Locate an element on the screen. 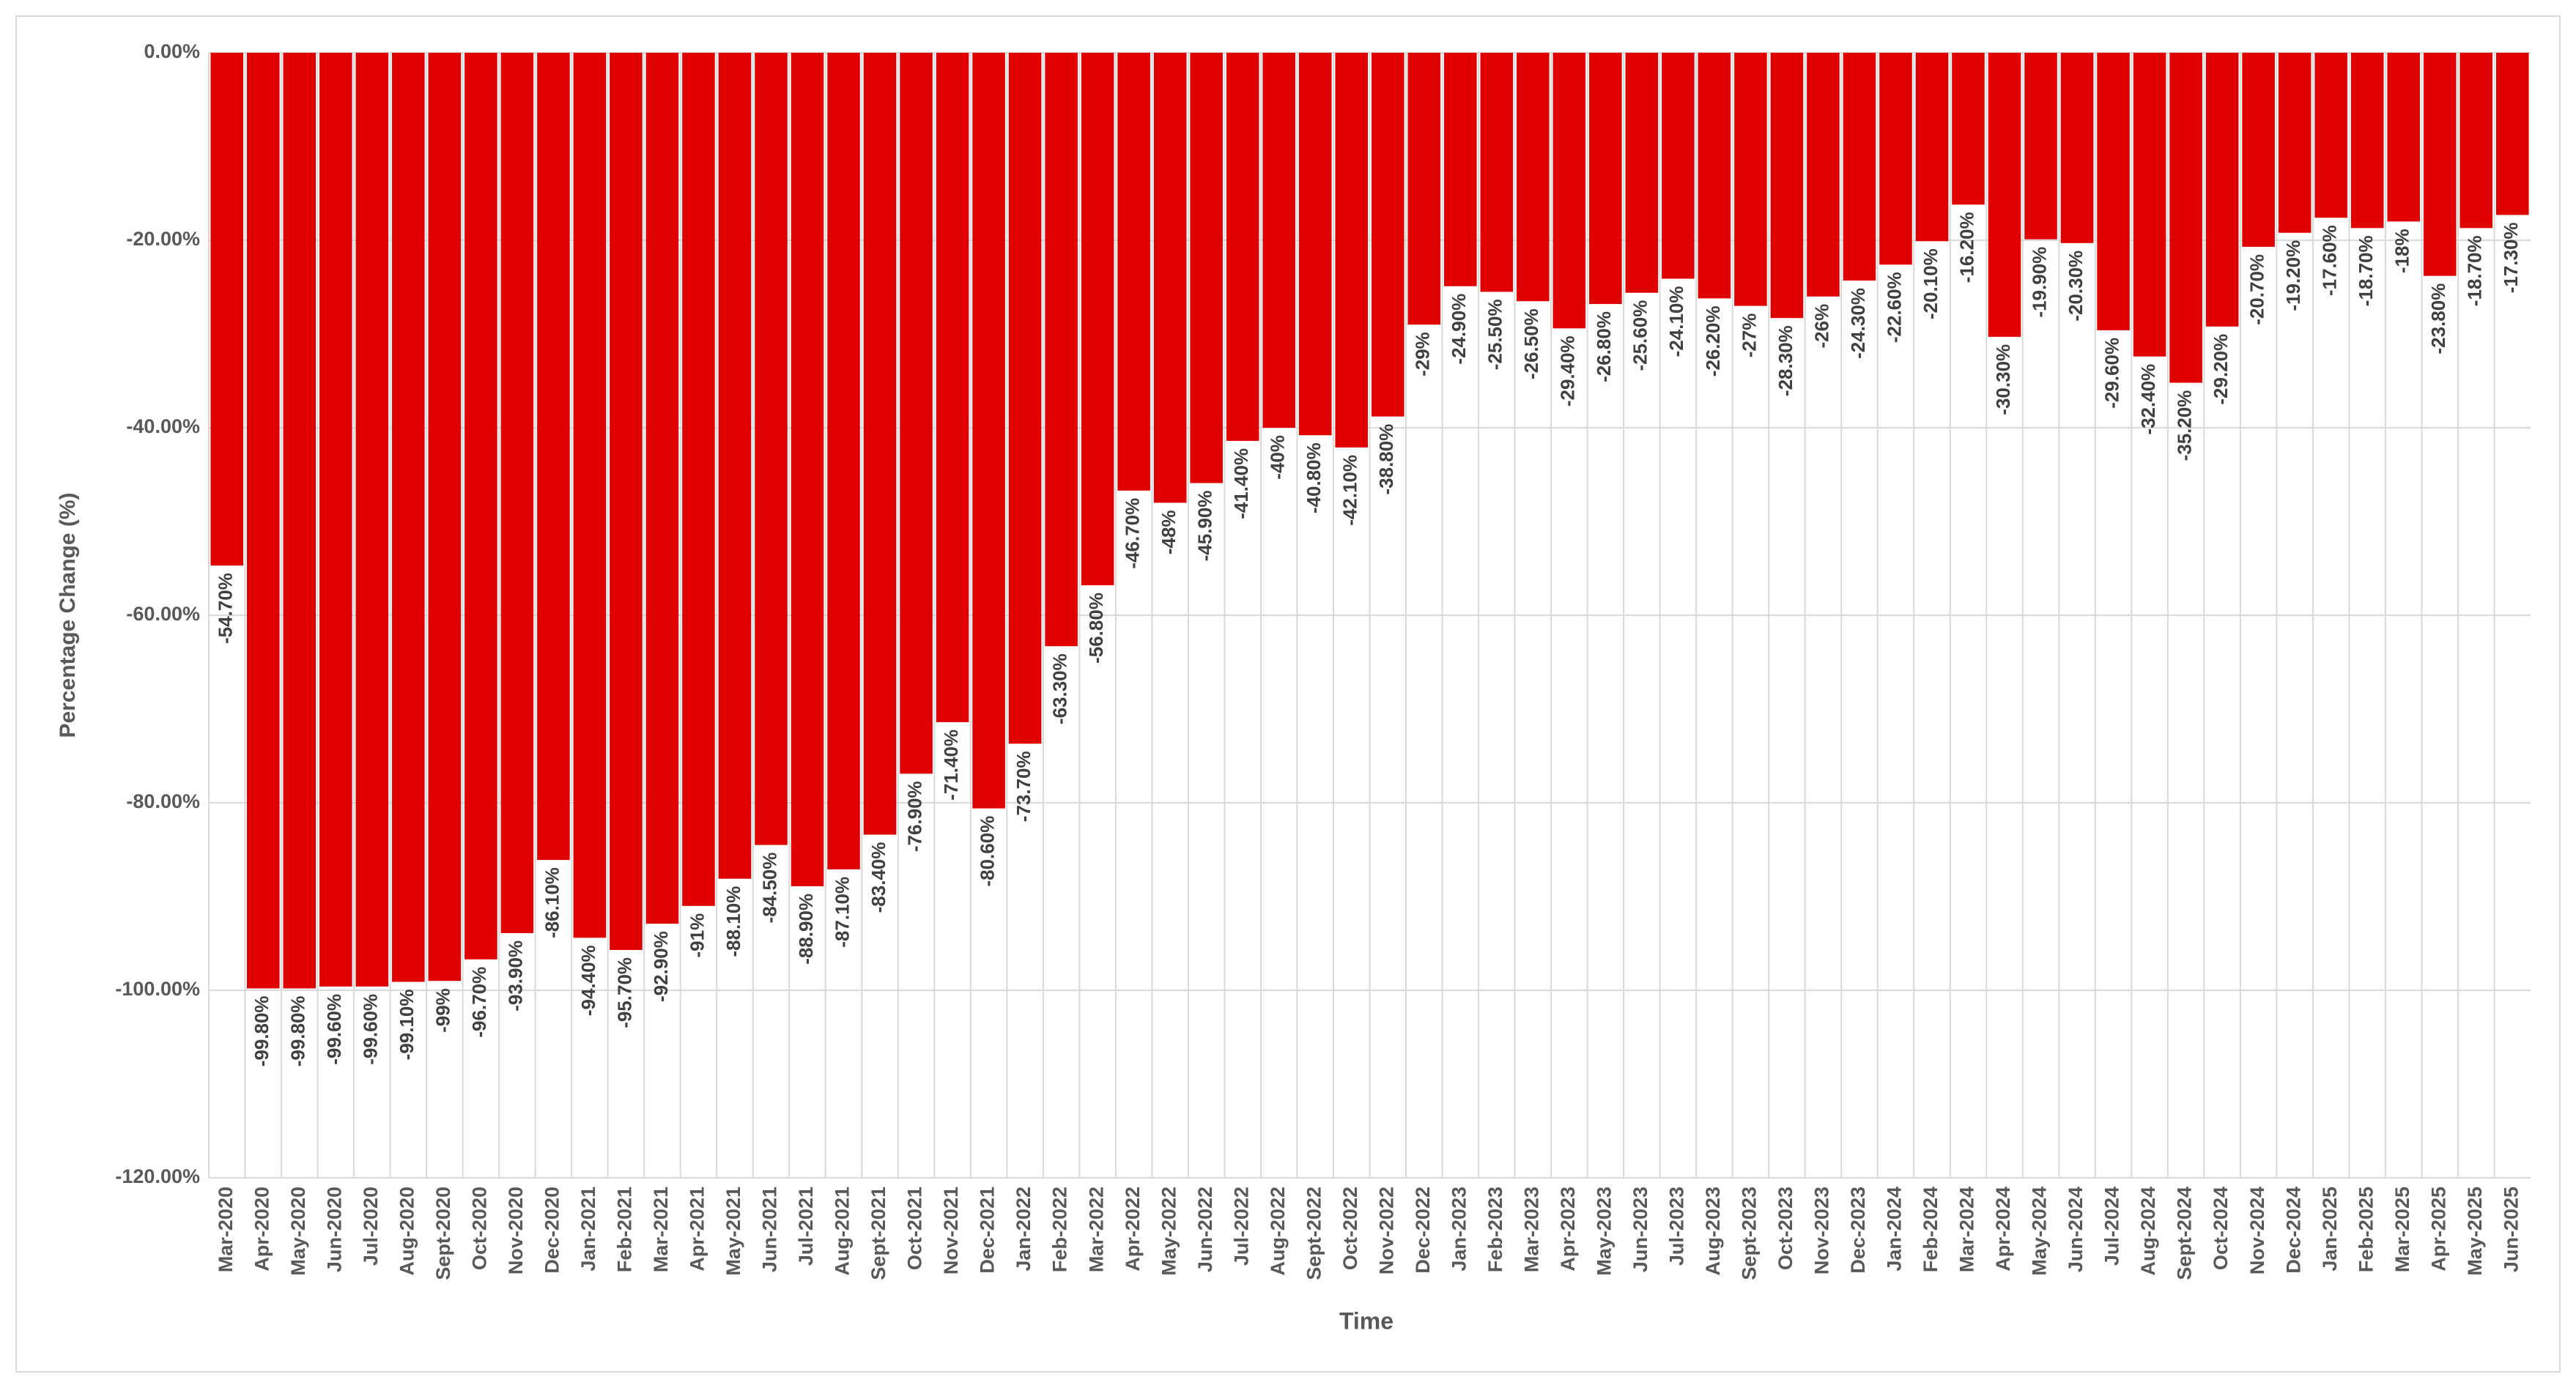 This screenshot has width=2576, height=1388. x-tick-label: Jun-2020 is located at coordinates (334, 1229).